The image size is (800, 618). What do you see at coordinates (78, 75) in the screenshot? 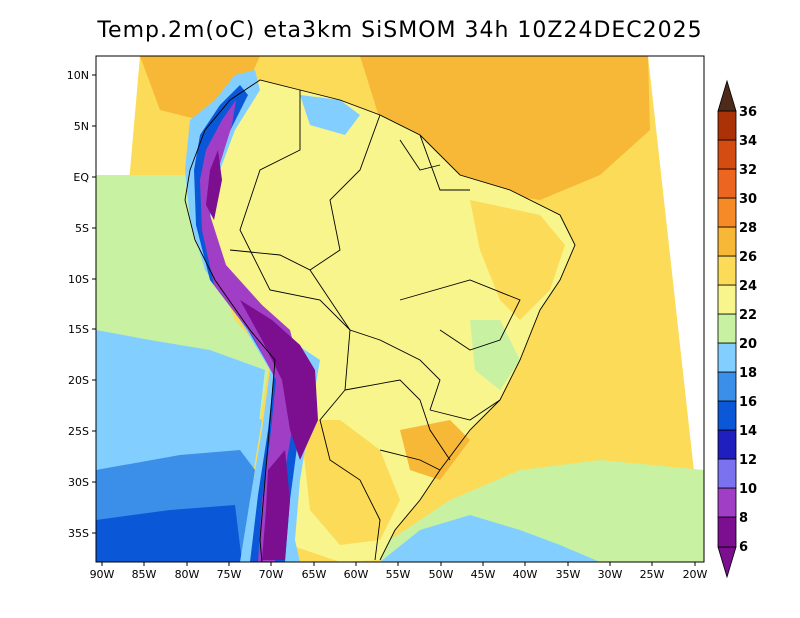
I see `lat-label: 10N` at bounding box center [78, 75].